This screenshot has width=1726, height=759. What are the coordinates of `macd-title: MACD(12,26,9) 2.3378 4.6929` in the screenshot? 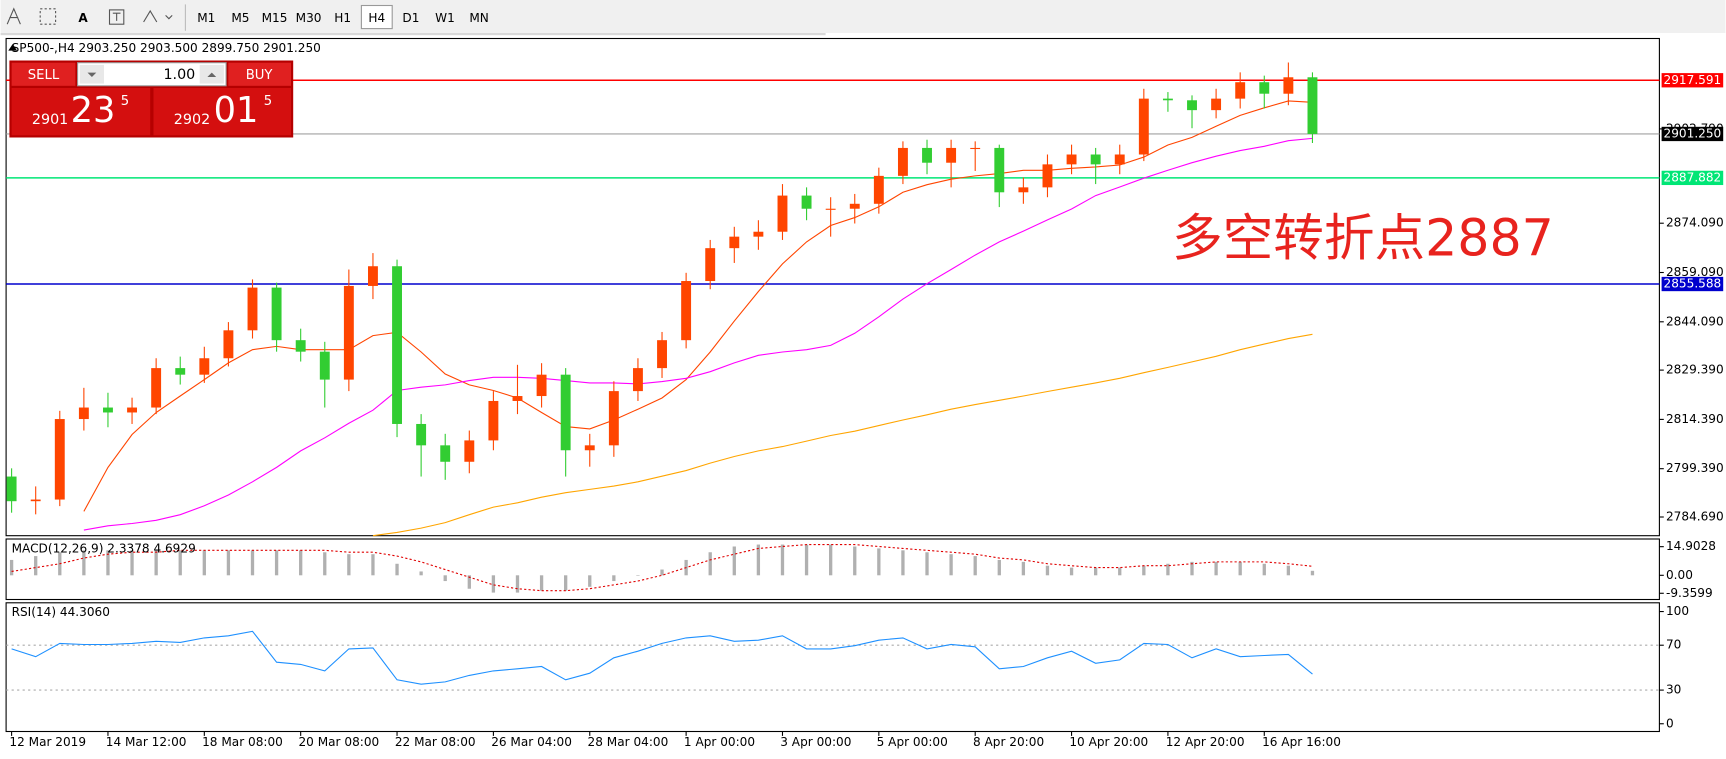 It's located at (104, 548).